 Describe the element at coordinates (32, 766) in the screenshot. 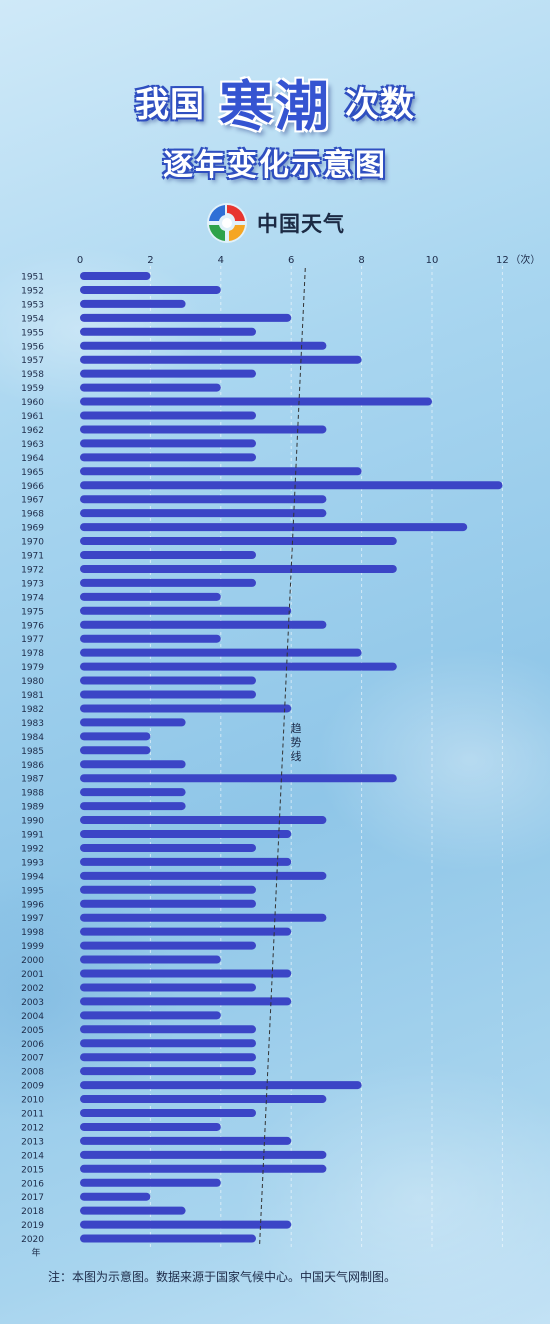

I see `y-tick-label: 1986` at that location.